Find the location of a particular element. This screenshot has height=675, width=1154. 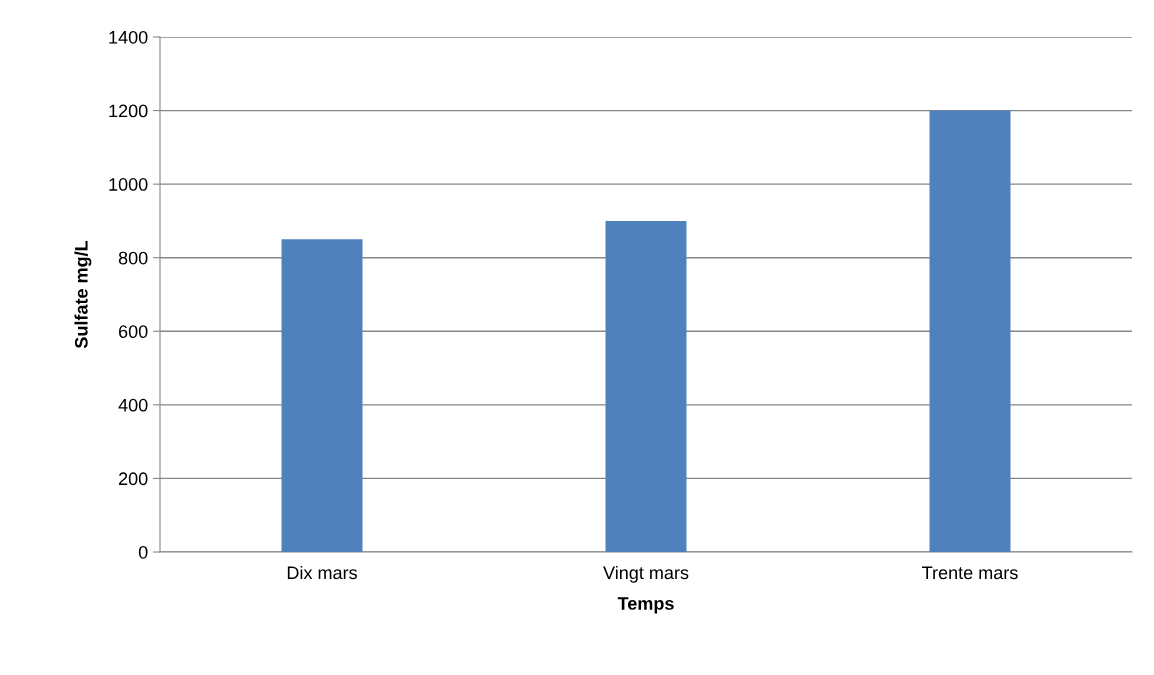

y-axis-title: Sulfate mg/L is located at coordinates (83, 294).